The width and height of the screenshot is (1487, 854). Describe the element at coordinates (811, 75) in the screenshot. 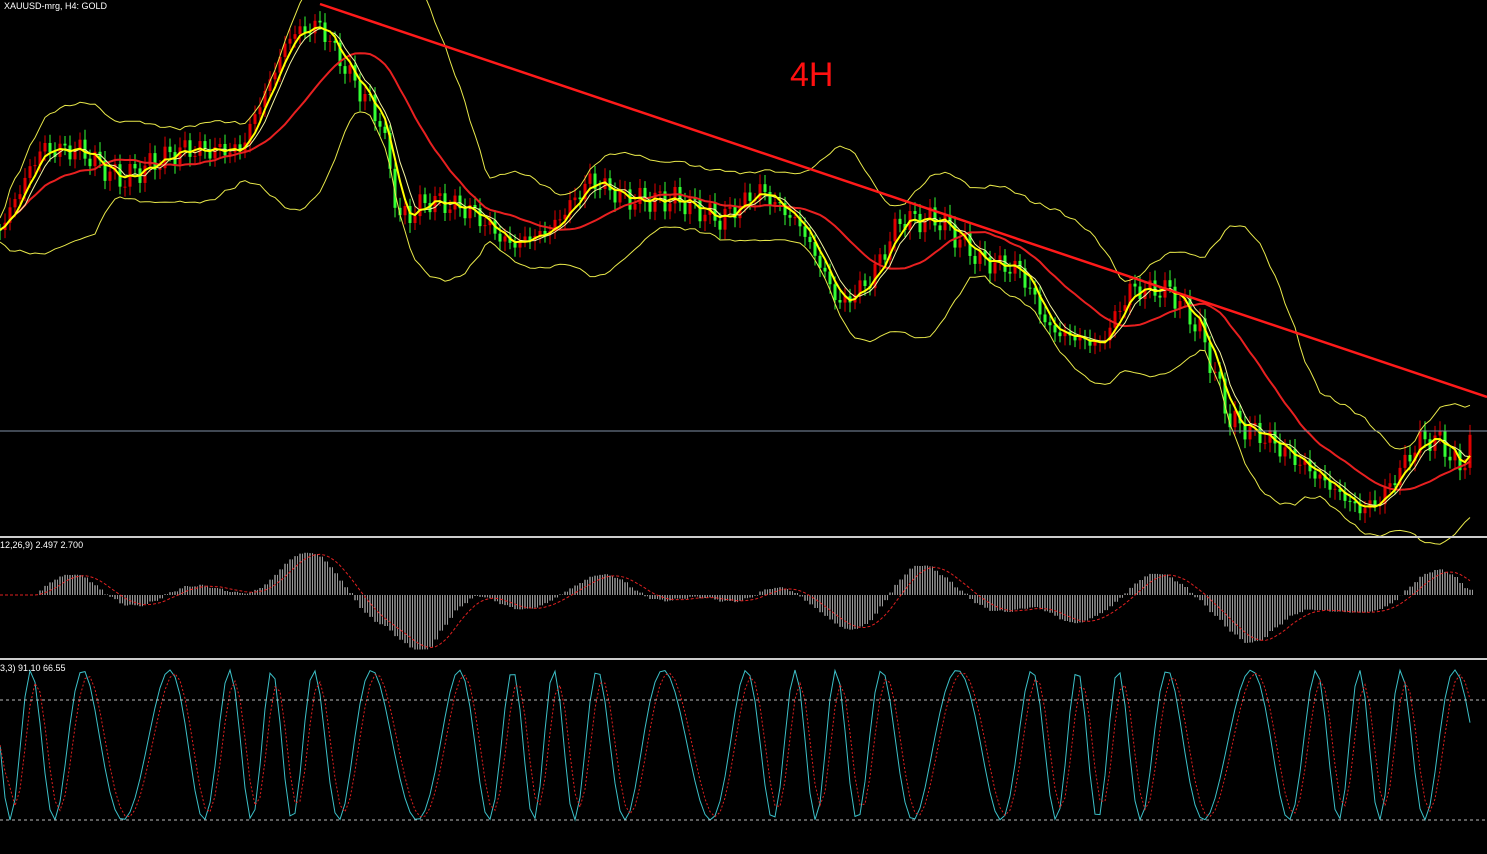

I see `timeframe-annotation: 4H` at that location.